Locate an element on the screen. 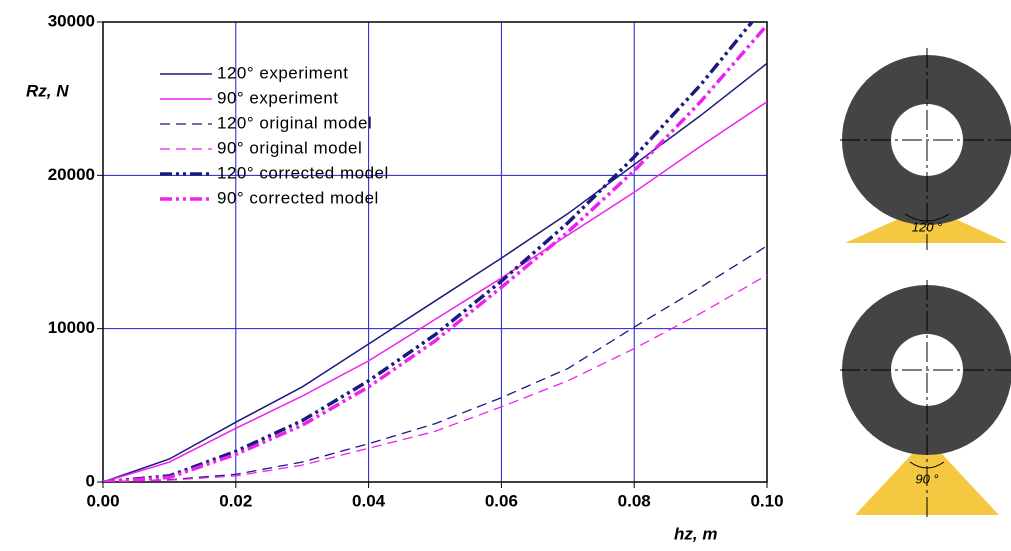 This screenshot has height=551, width=1011. x-tick-label: 0.06 is located at coordinates (501, 500).